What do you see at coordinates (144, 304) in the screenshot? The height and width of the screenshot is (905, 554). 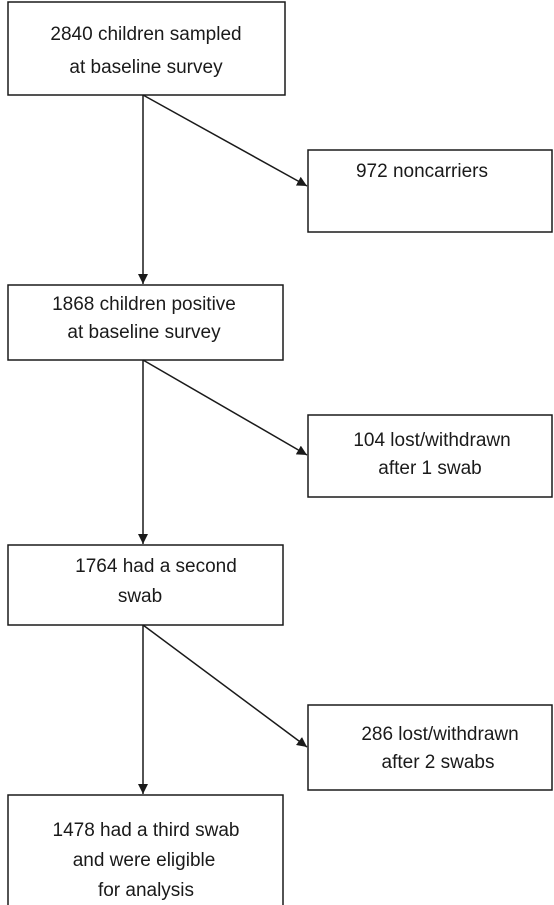 I see `node-text: 1868 children positive` at bounding box center [144, 304].